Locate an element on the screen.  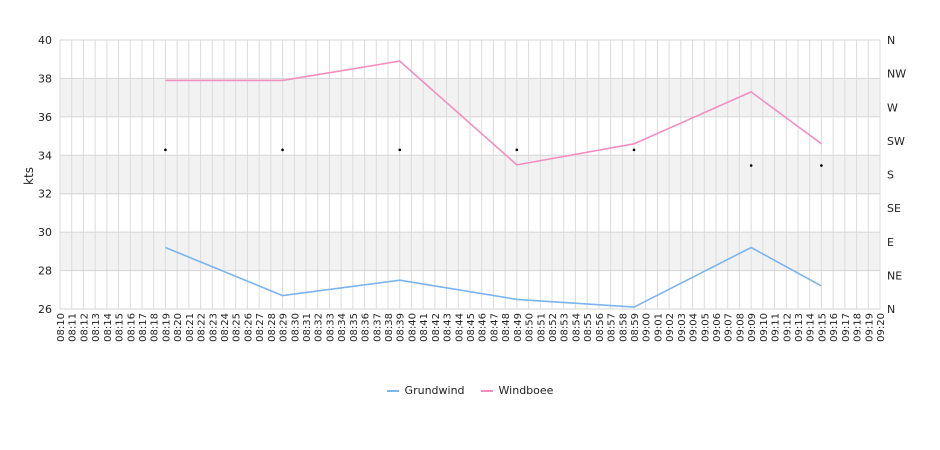
y-tick-label: 28 is located at coordinates (45, 271).